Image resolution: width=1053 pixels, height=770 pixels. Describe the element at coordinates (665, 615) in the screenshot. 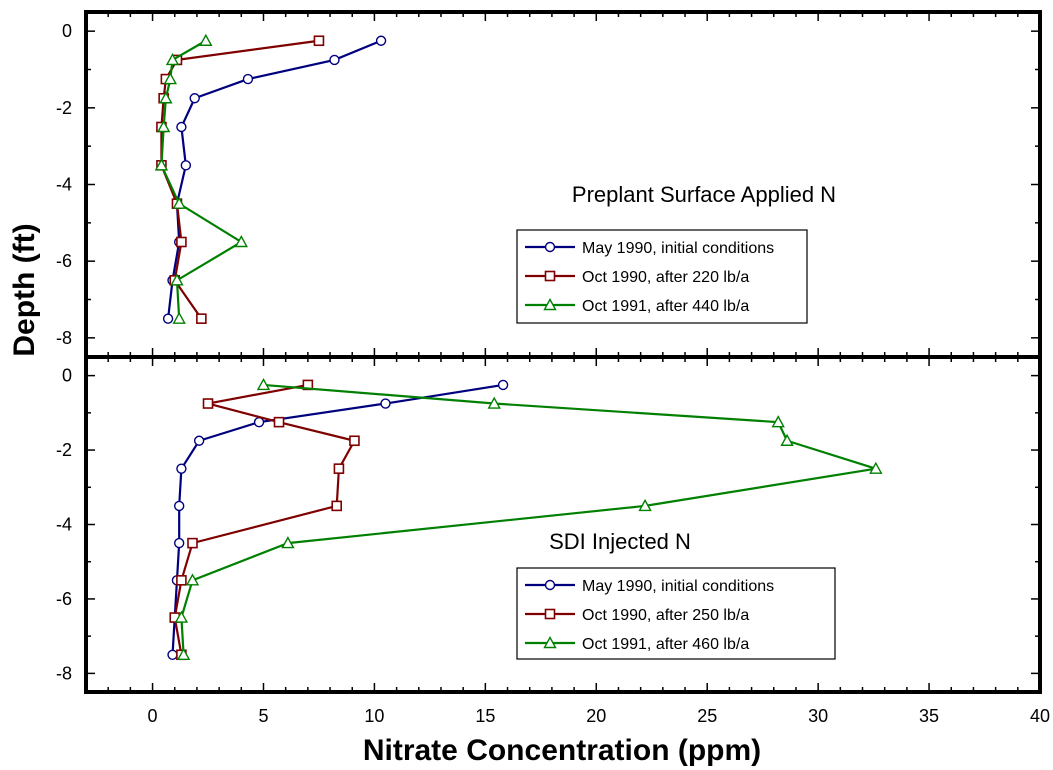

I see `legend-entry: Oct 1990, after 250 lb/a` at that location.